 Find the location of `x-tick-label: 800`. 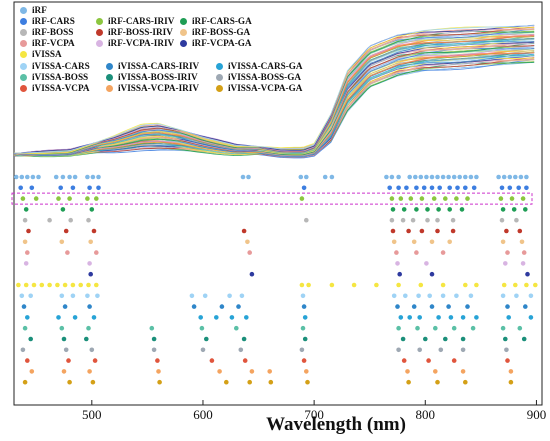

x-tick-label: 800 is located at coordinates (426, 414).